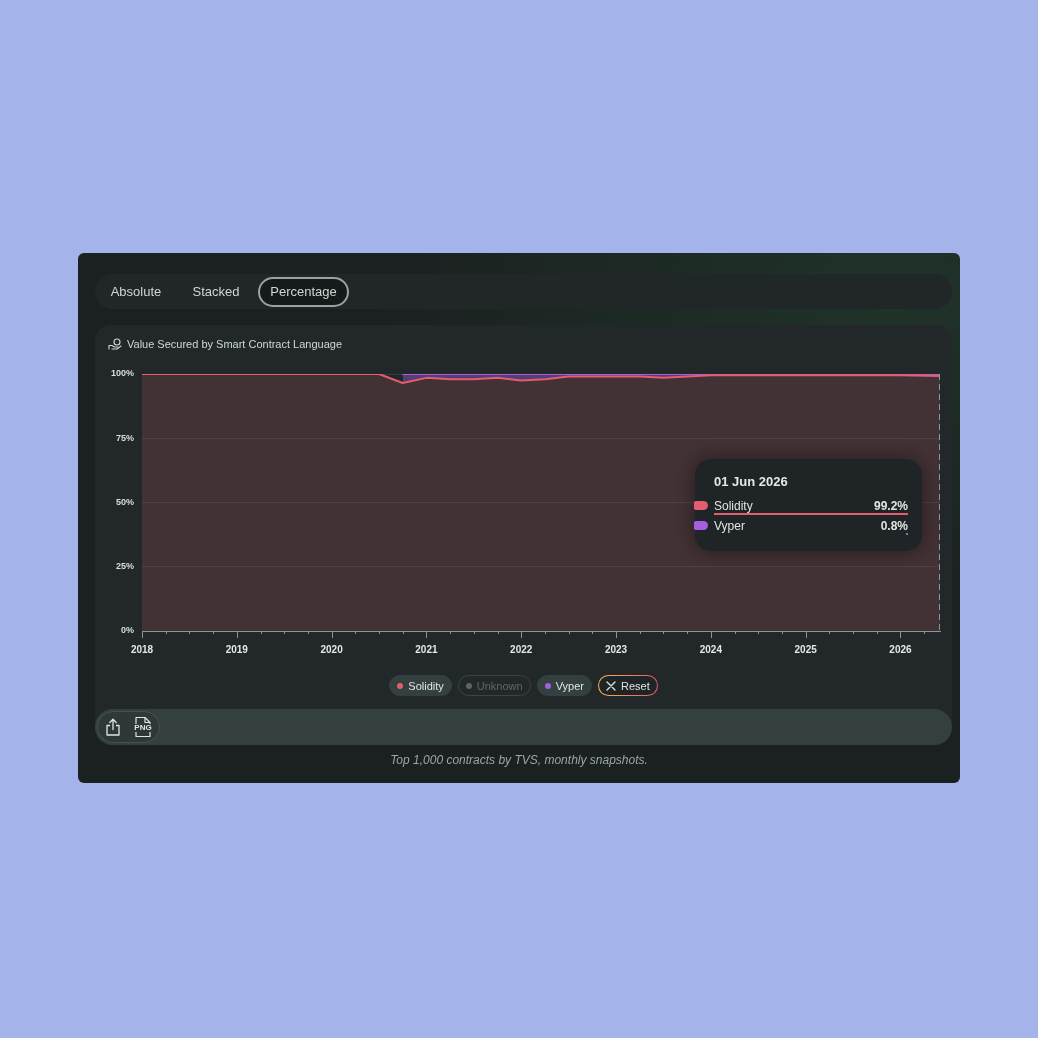  Describe the element at coordinates (729, 526) in the screenshot. I see `legend-label: Vyper` at that location.